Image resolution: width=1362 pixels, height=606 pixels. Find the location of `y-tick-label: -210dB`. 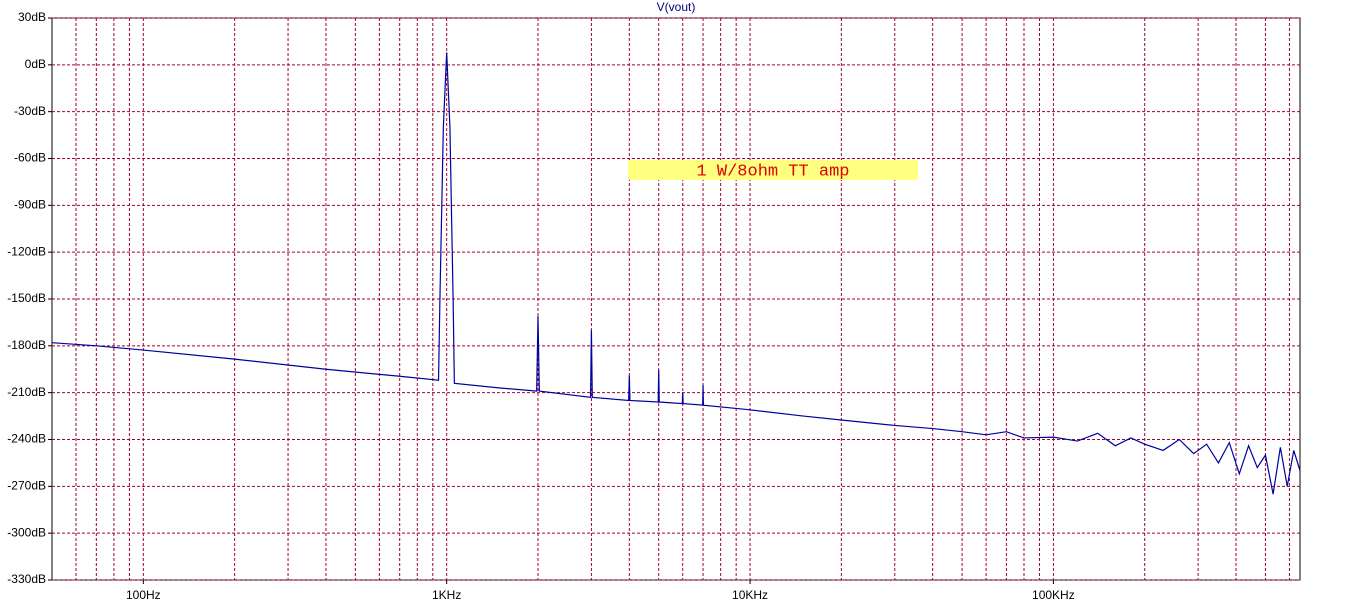

y-tick-label: -210dB is located at coordinates (26, 392).